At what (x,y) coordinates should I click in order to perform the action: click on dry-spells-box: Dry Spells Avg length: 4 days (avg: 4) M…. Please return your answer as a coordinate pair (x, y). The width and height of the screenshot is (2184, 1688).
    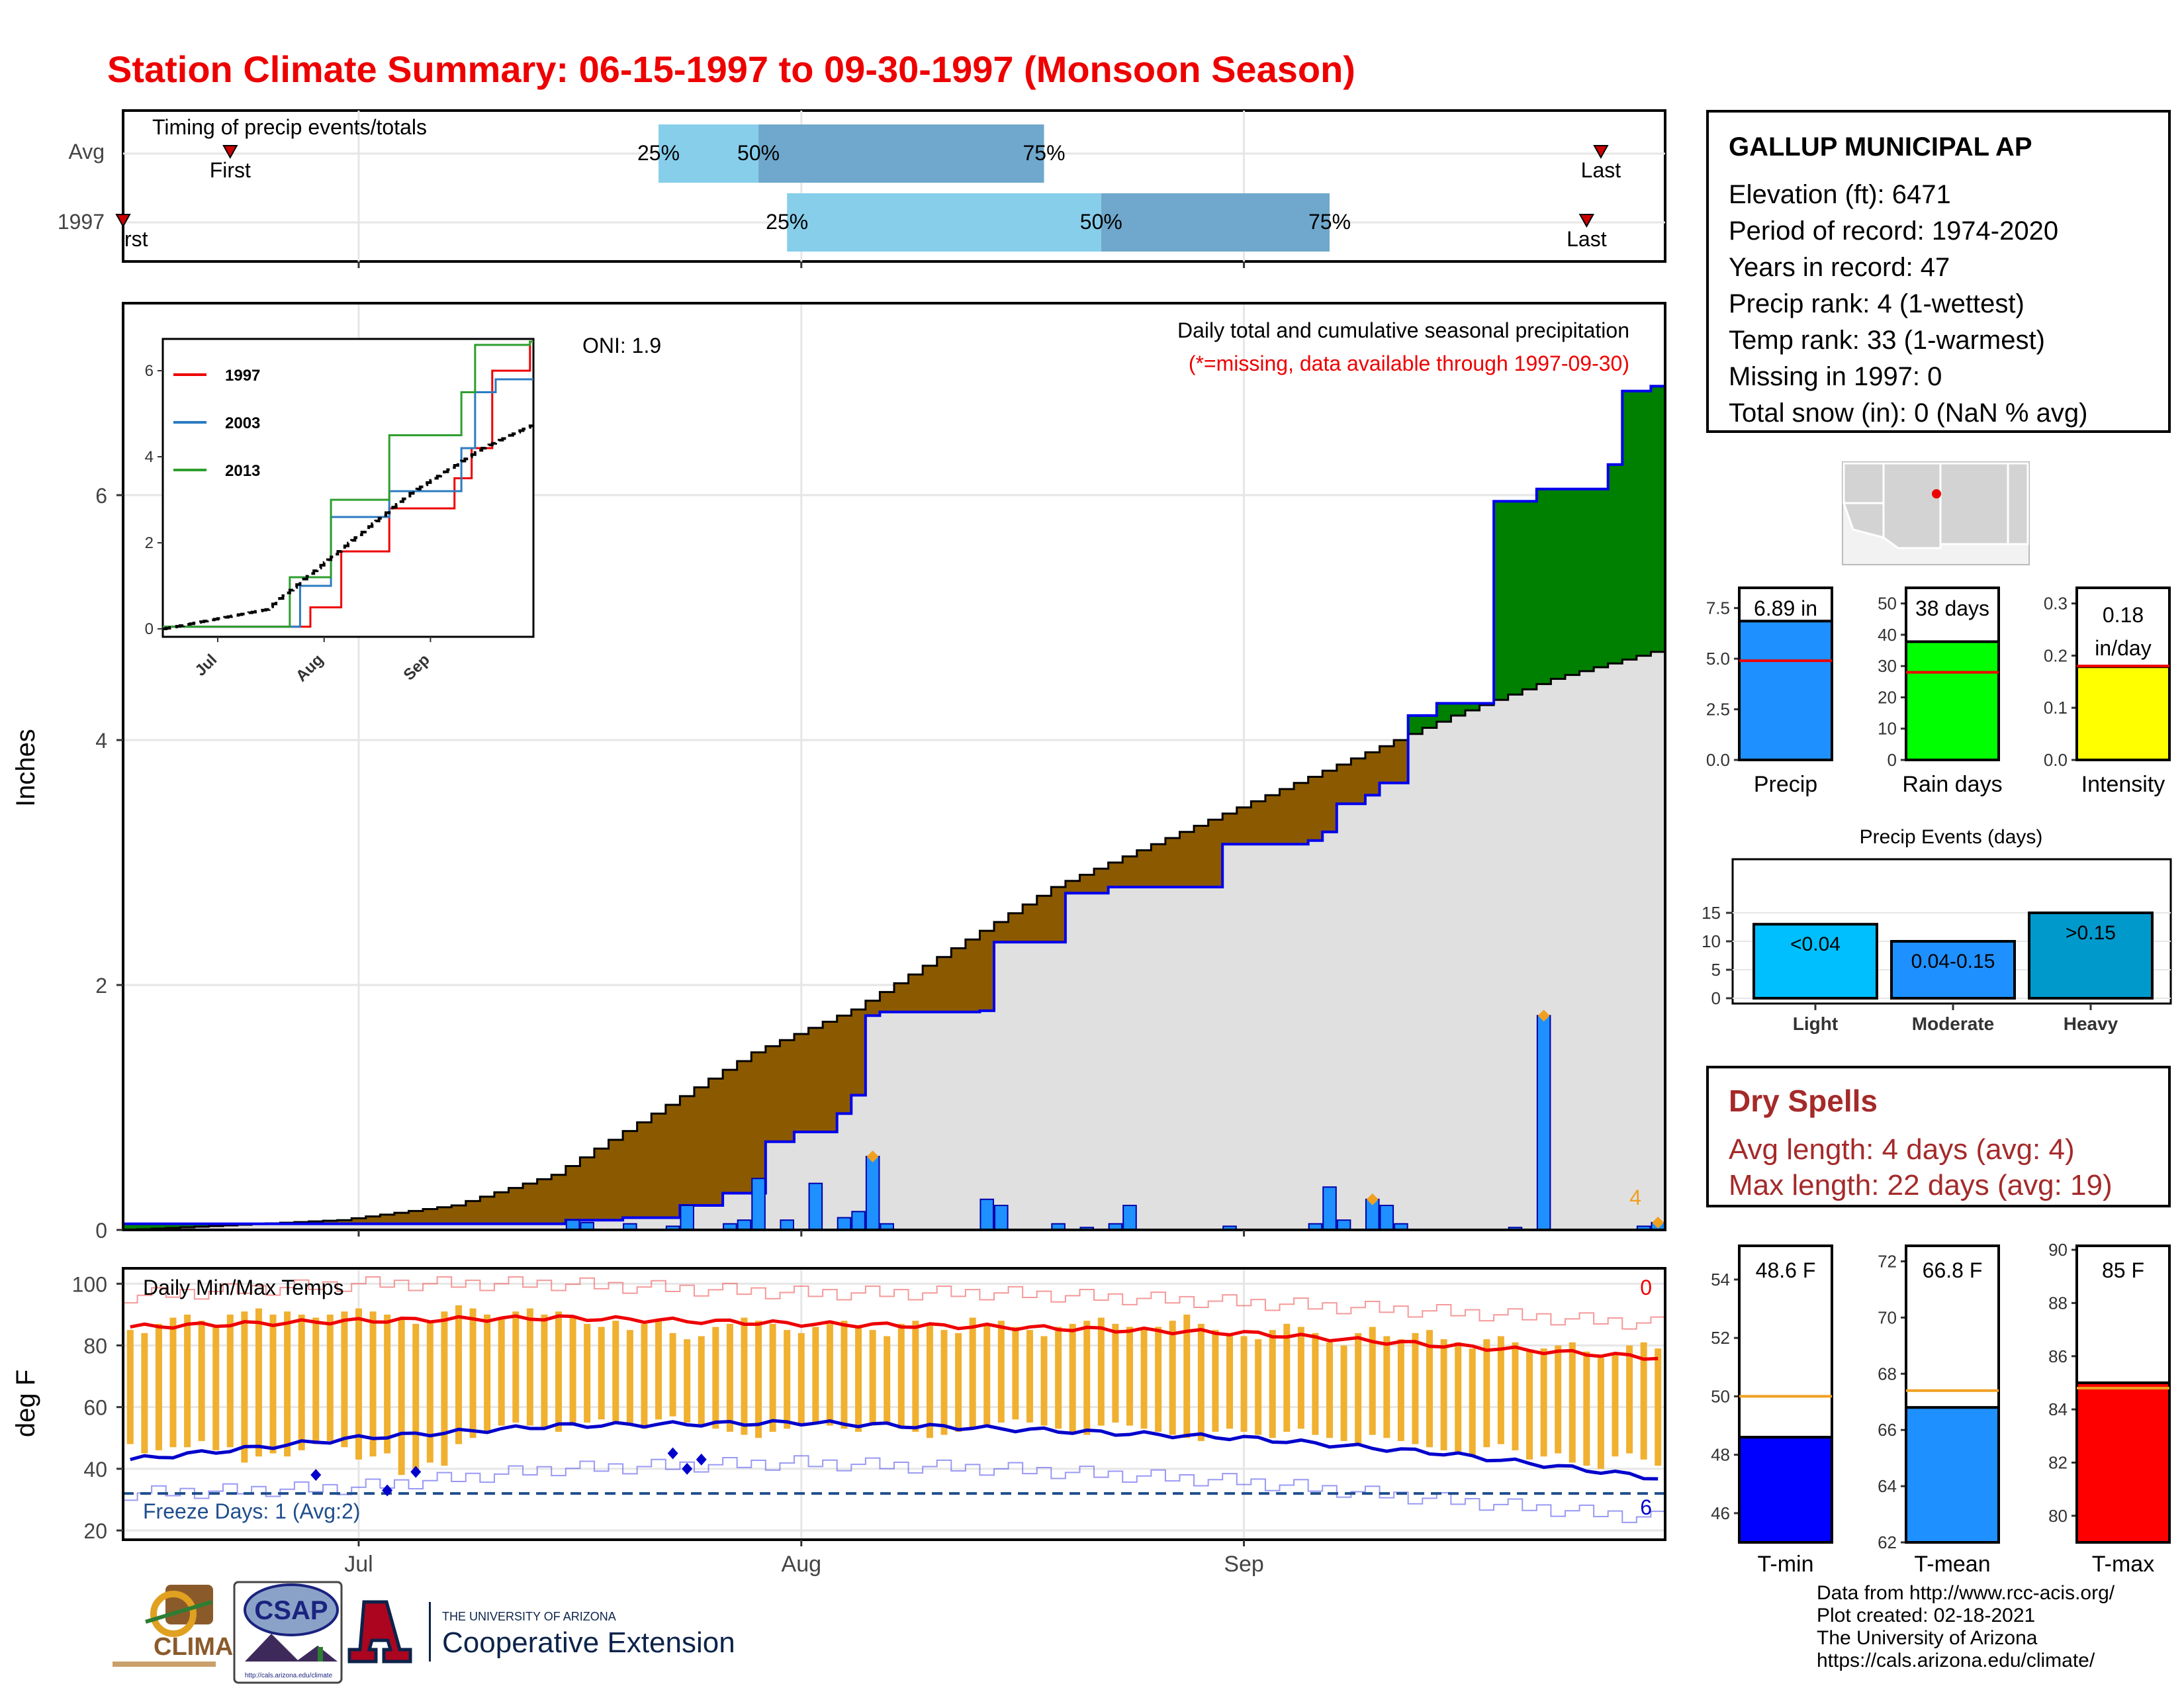
    Looking at the image, I should click on (1939, 1136).